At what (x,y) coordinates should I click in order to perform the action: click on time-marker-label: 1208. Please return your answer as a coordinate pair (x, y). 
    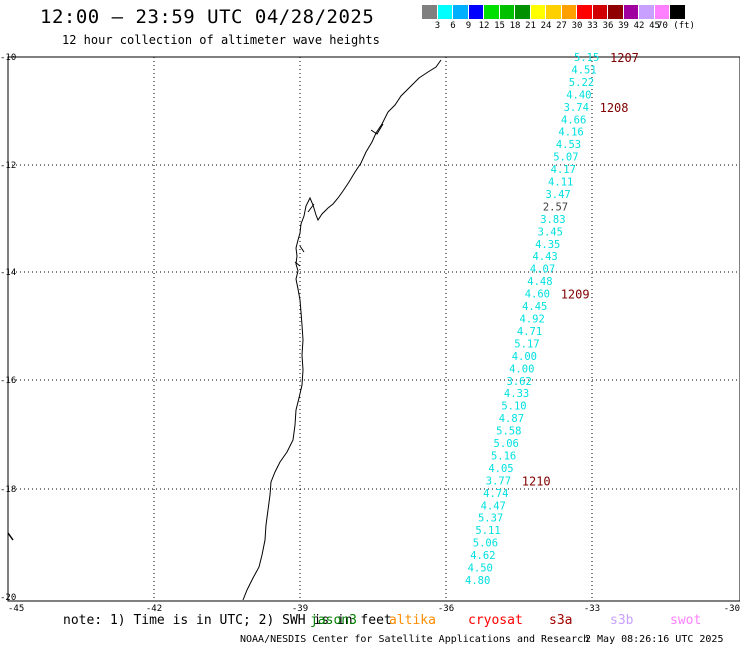
    Looking at the image, I should click on (614, 108).